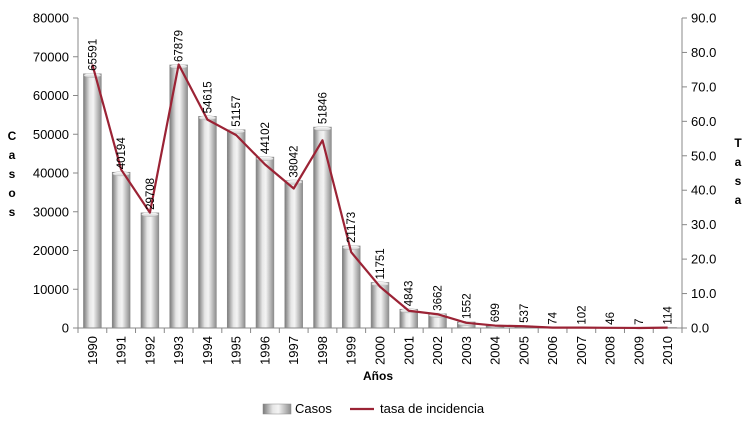  Describe the element at coordinates (439, 298) in the screenshot. I see `bar-data-label: 3662` at that location.